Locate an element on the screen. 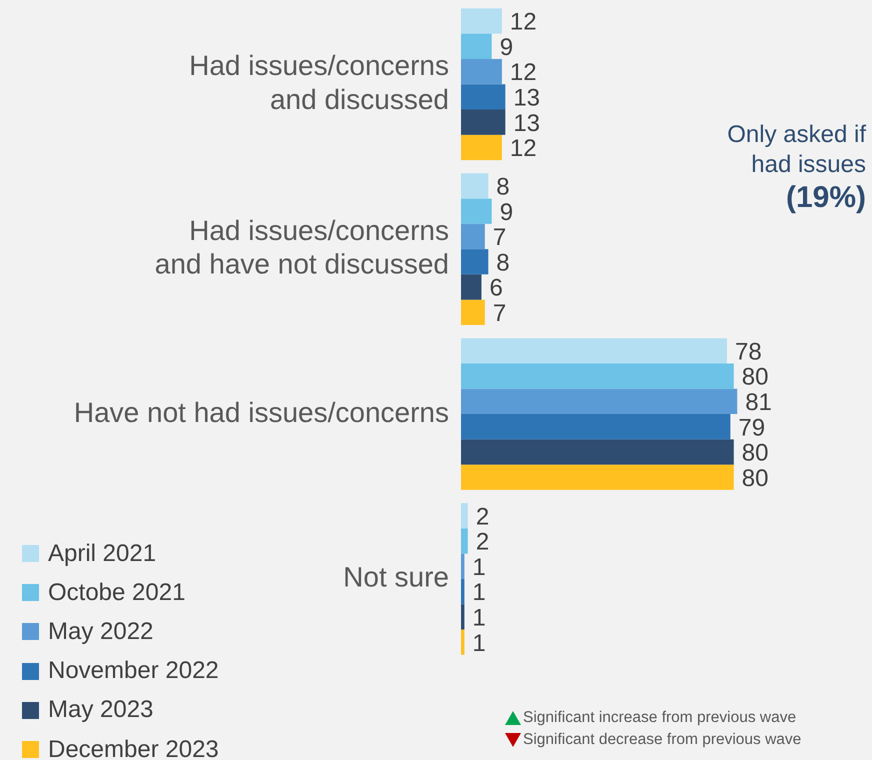  legend-label: May 2023 is located at coordinates (101, 710).